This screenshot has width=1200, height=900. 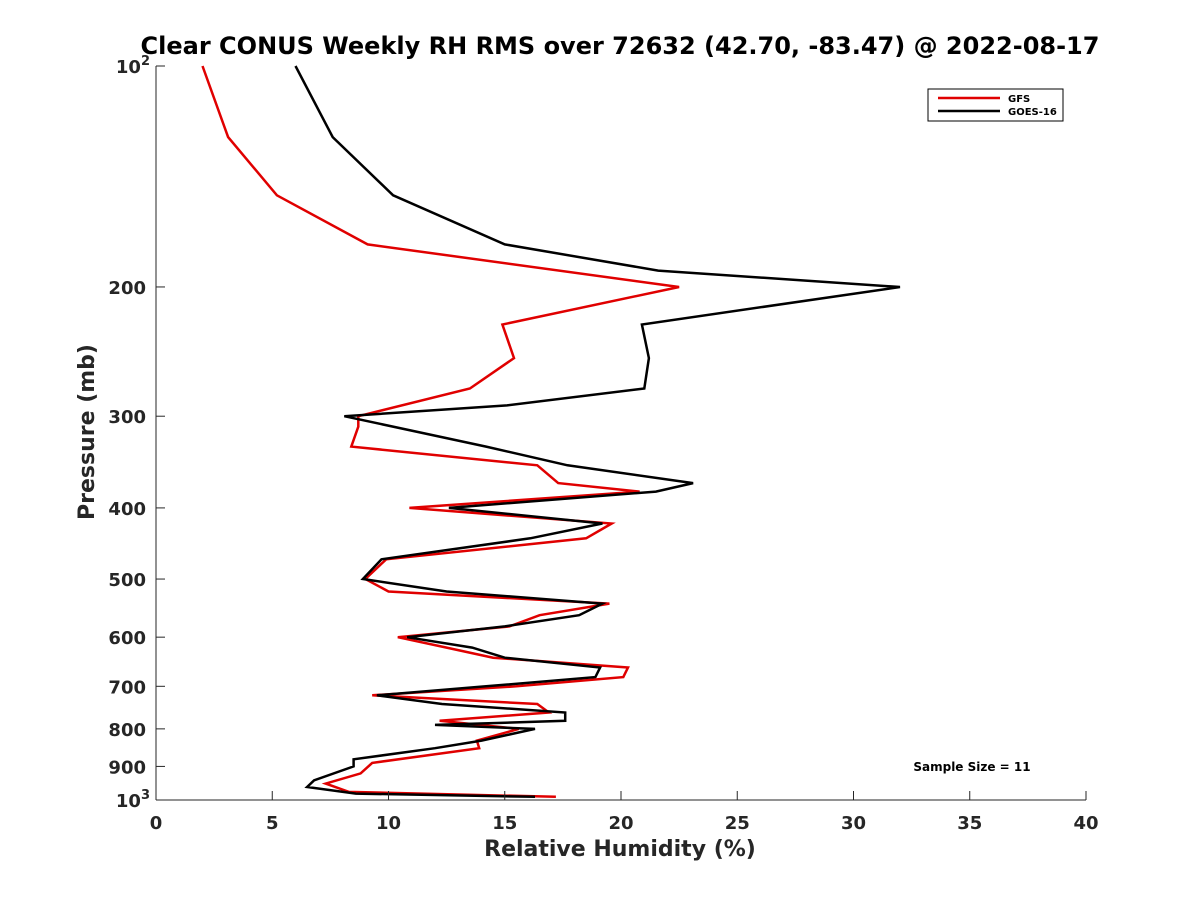 I want to click on x-tick-label: 5, so click(x=272, y=823).